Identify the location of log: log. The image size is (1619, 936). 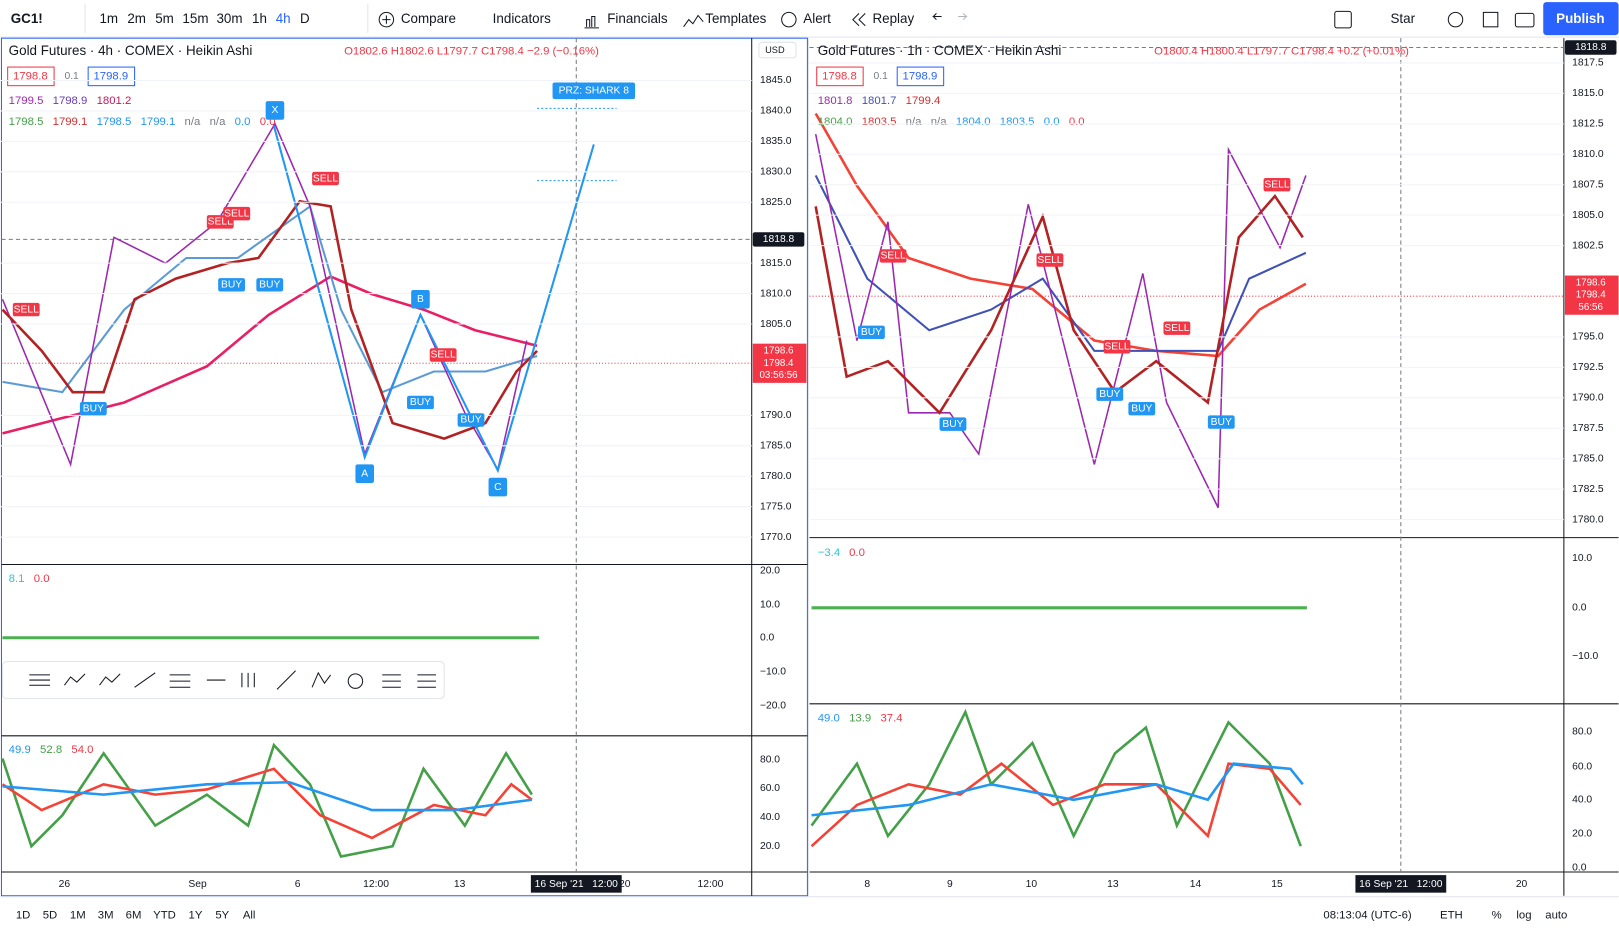
(1523, 915).